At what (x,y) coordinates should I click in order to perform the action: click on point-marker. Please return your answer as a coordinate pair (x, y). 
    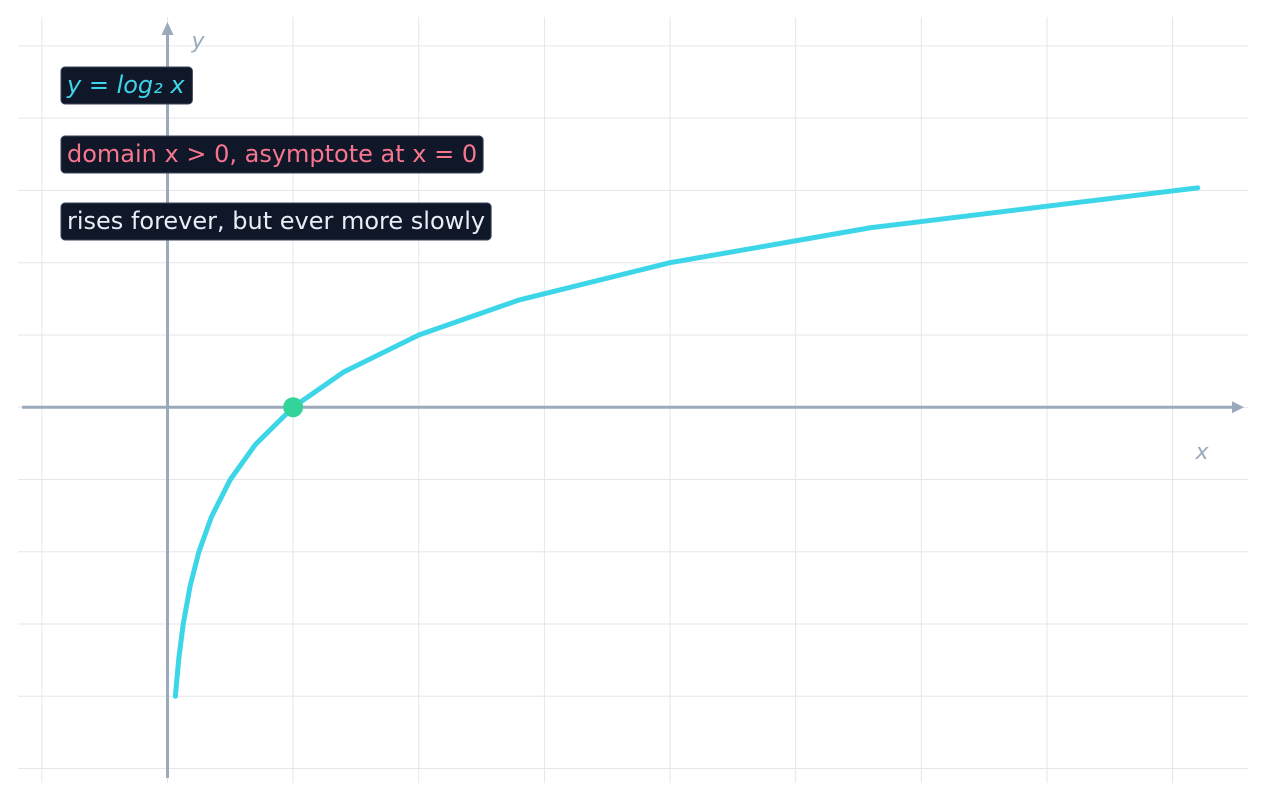
    Looking at the image, I should click on (293, 407).